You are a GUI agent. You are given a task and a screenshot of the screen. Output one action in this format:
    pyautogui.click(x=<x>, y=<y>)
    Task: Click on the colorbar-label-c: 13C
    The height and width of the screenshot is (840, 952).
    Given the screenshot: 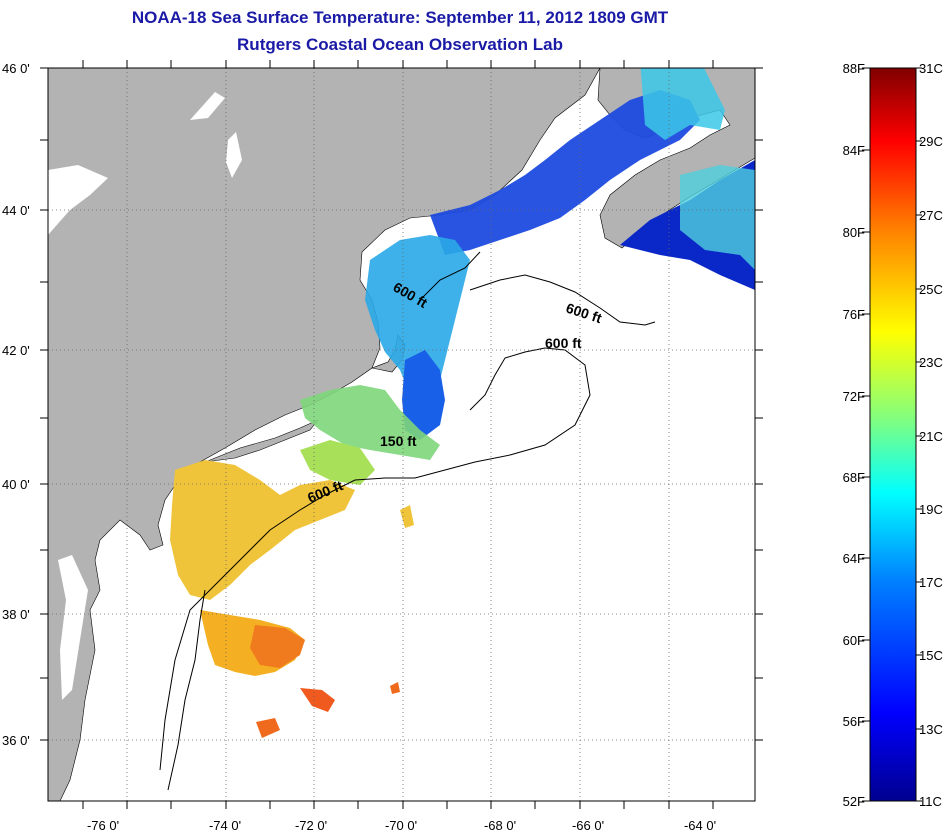 What is the action you would take?
    pyautogui.click(x=931, y=729)
    